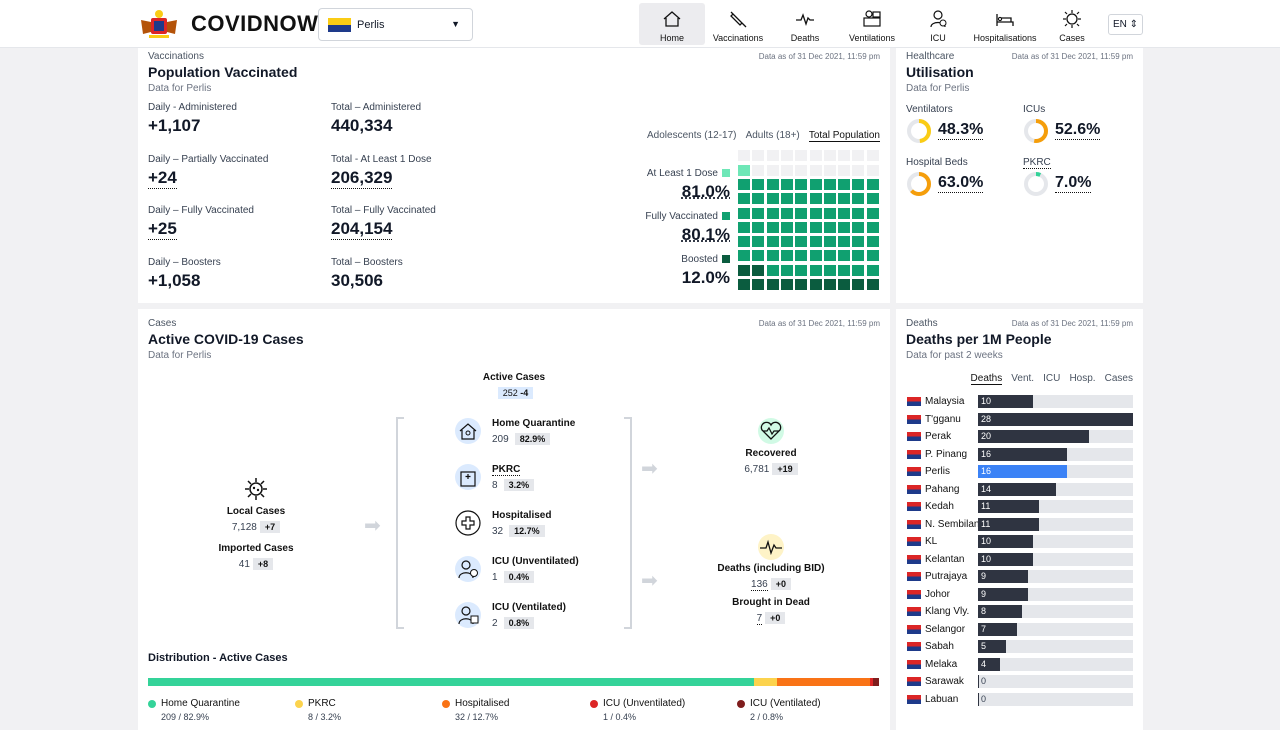 This screenshot has height=730, width=1280. What do you see at coordinates (455, 24) in the screenshot?
I see `chevron-down-icon: ▼` at bounding box center [455, 24].